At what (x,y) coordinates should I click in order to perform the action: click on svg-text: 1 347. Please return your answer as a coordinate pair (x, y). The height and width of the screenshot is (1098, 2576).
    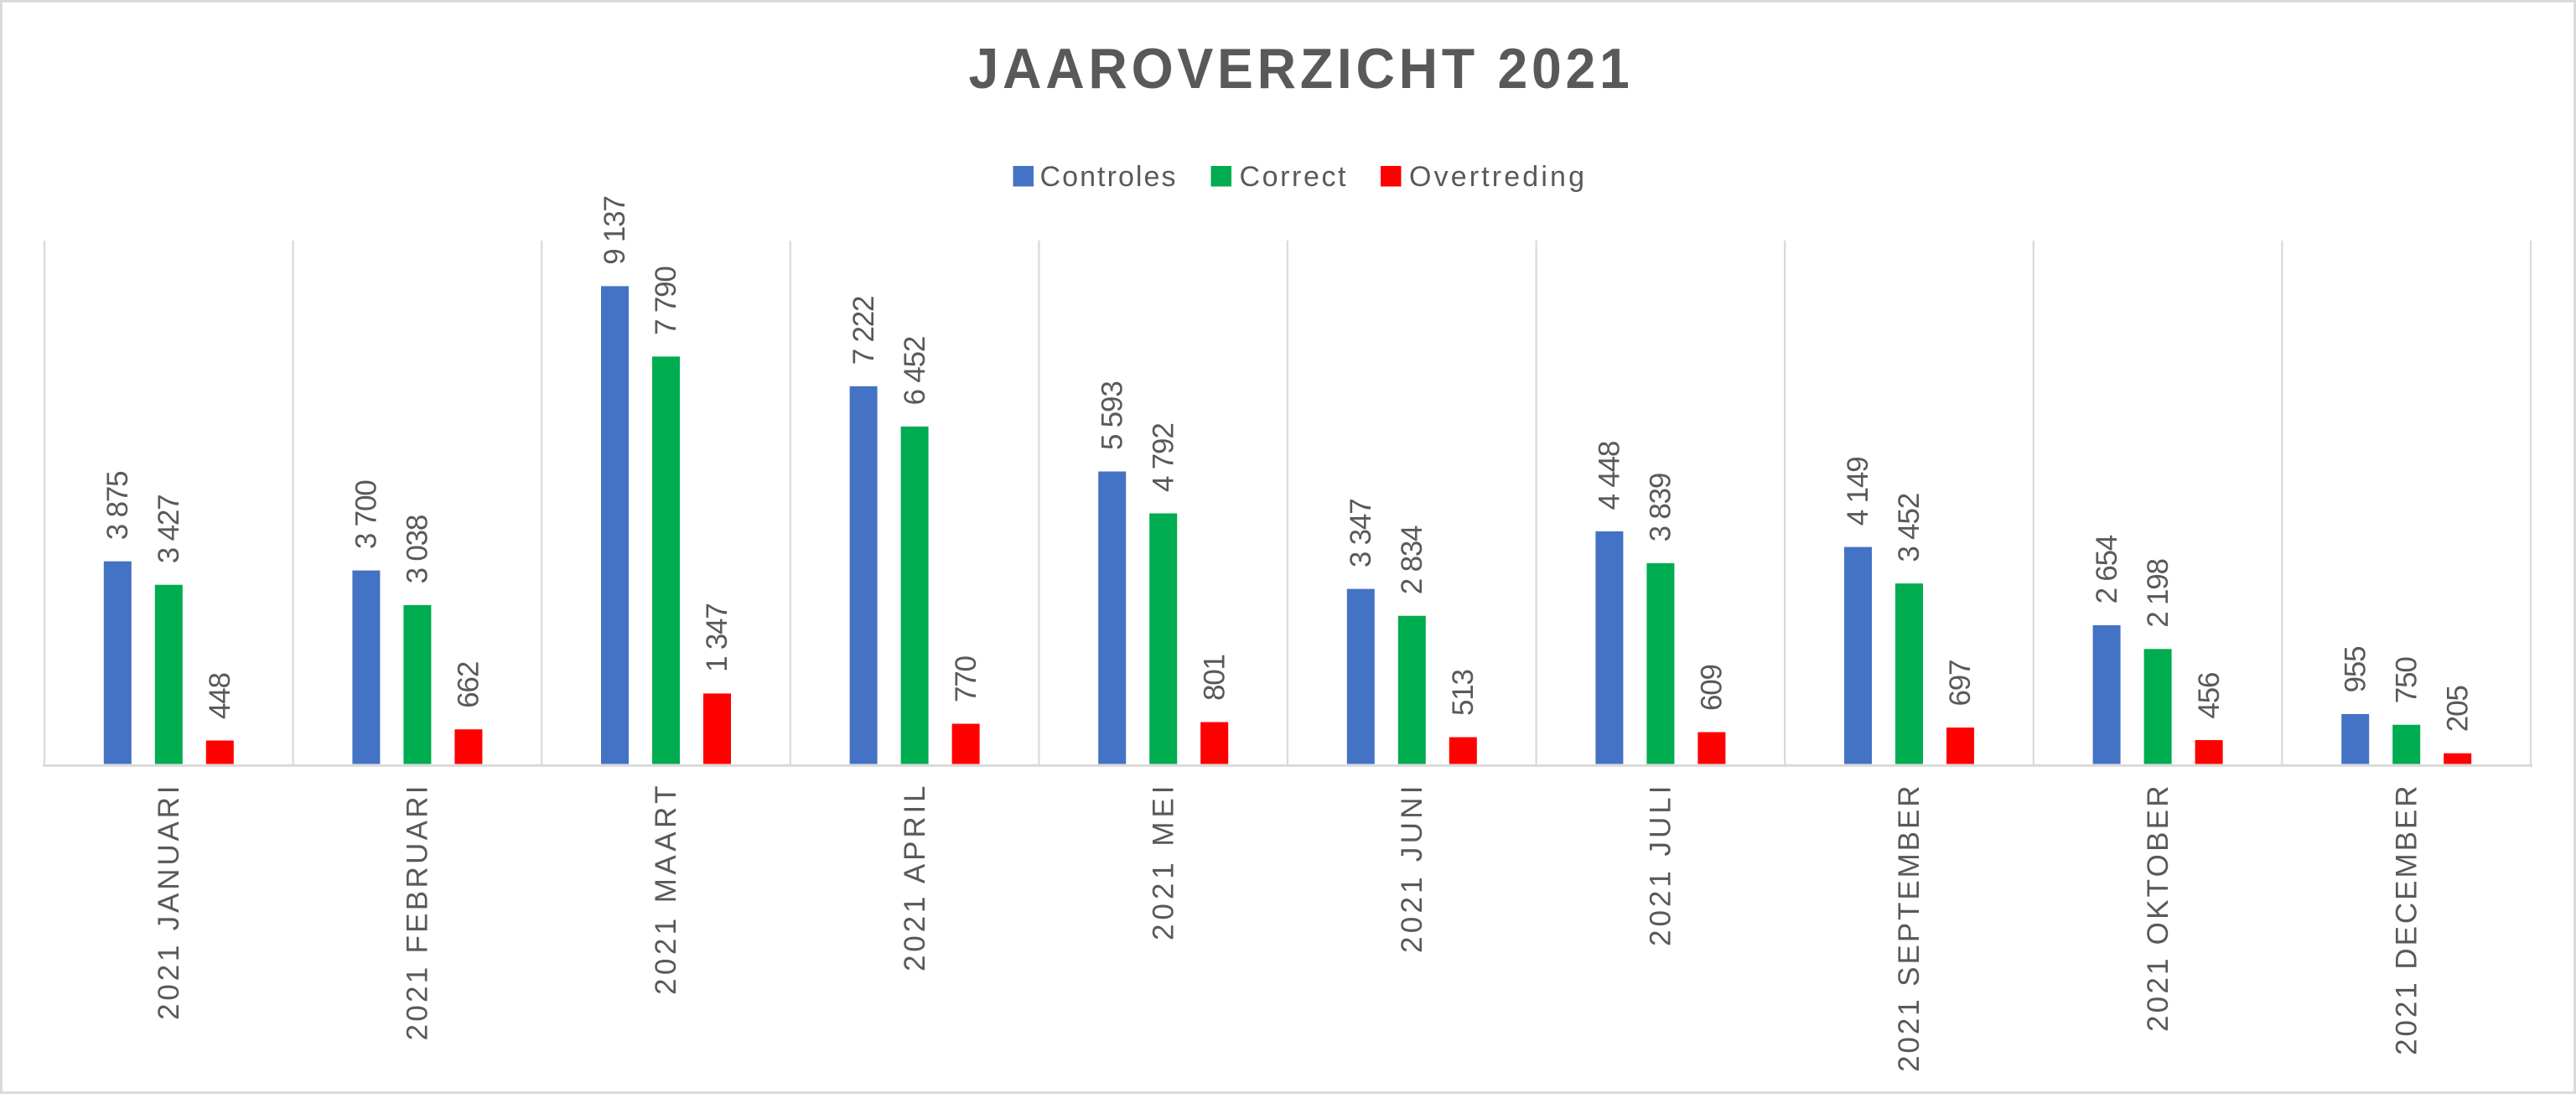
    Looking at the image, I should click on (717, 637).